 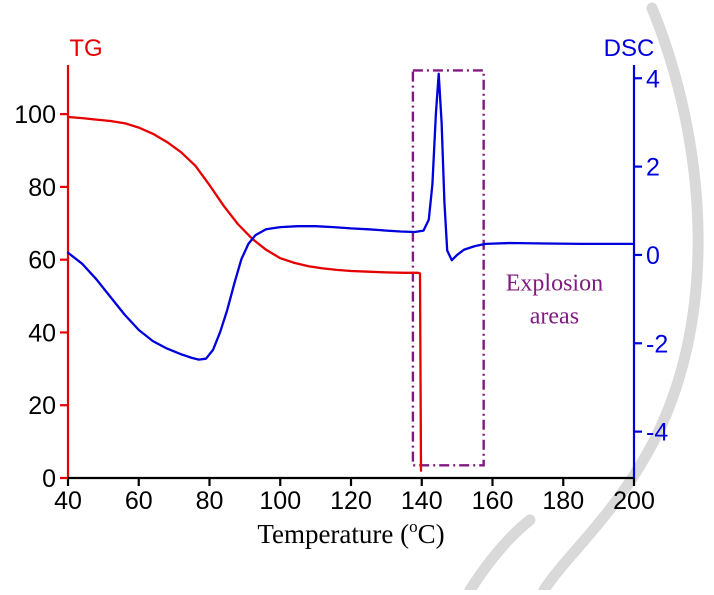 I want to click on y-right-tick-label: -4, so click(x=657, y=433).